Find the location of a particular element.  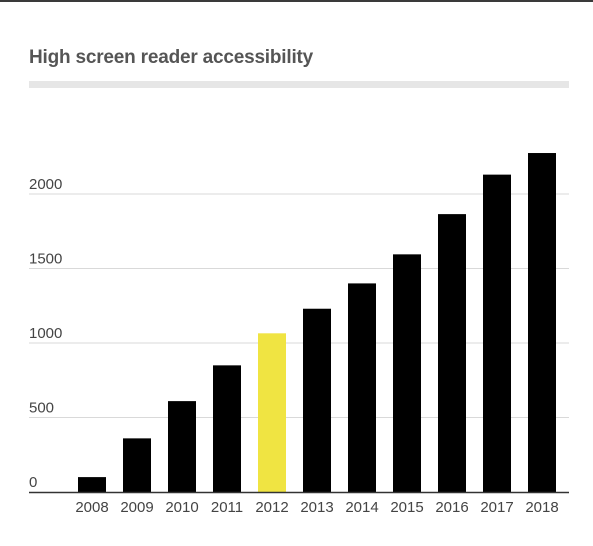

x-tick-label: 2014 is located at coordinates (361, 507).